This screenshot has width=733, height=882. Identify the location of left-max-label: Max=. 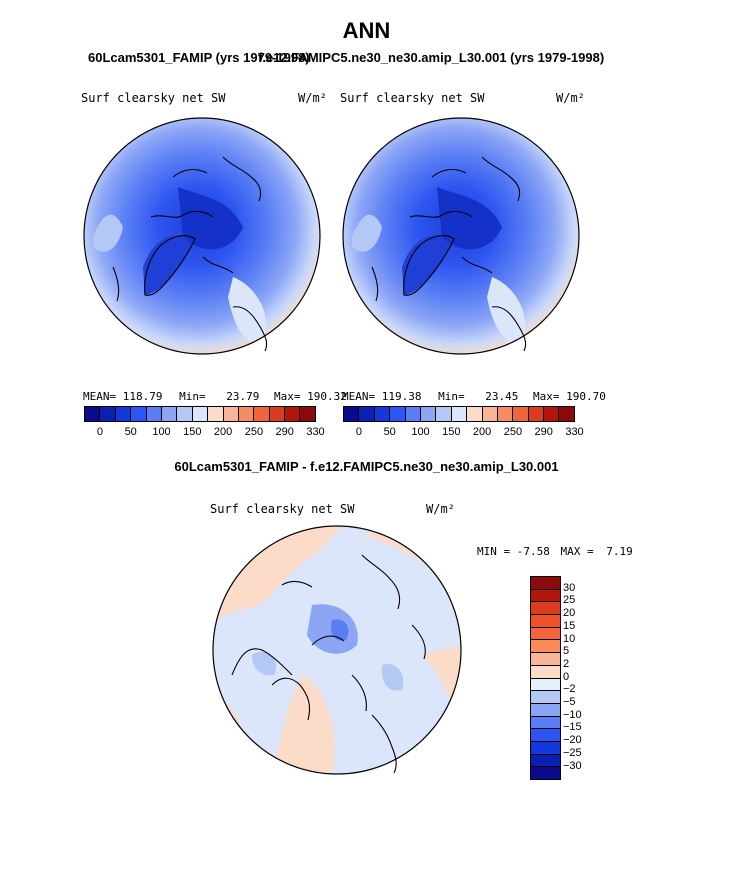
(287, 396).